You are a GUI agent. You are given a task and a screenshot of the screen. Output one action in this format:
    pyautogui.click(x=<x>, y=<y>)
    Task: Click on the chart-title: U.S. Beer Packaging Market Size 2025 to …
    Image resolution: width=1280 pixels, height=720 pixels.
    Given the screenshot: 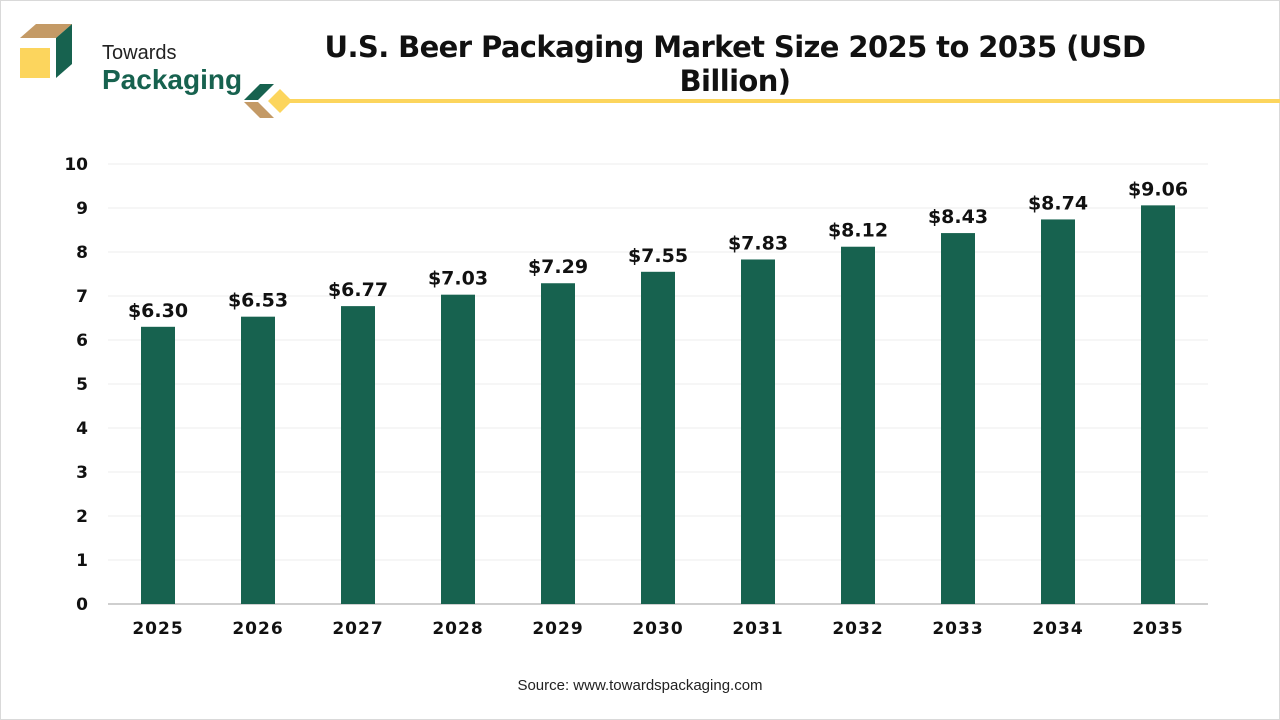 What is the action you would take?
    pyautogui.click(x=735, y=64)
    